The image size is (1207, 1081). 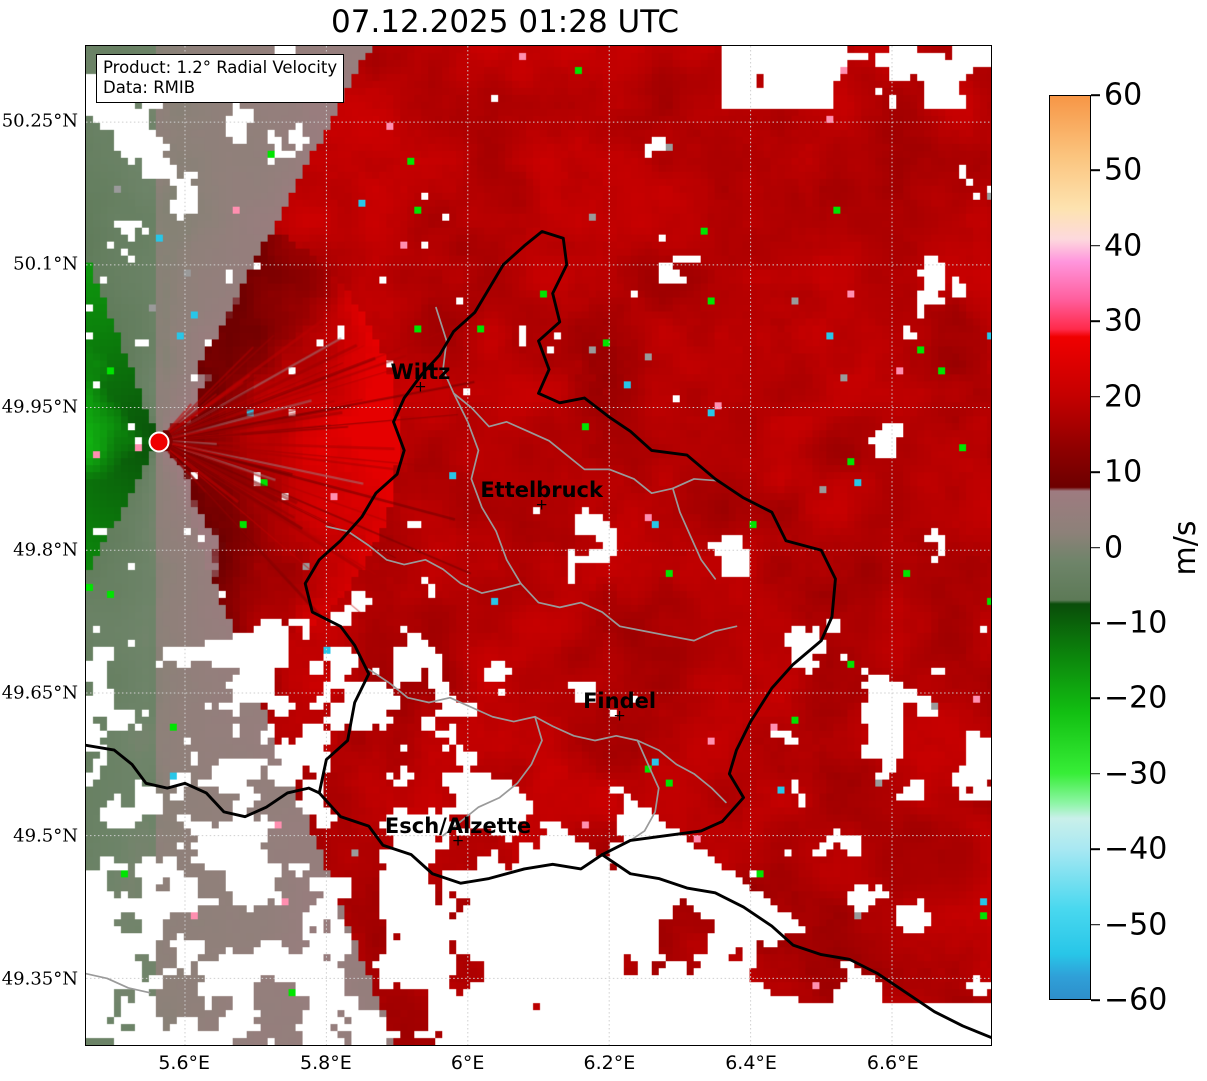 What do you see at coordinates (118, 983) in the screenshot?
I see `admin-boundary-far-southwest` at bounding box center [118, 983].